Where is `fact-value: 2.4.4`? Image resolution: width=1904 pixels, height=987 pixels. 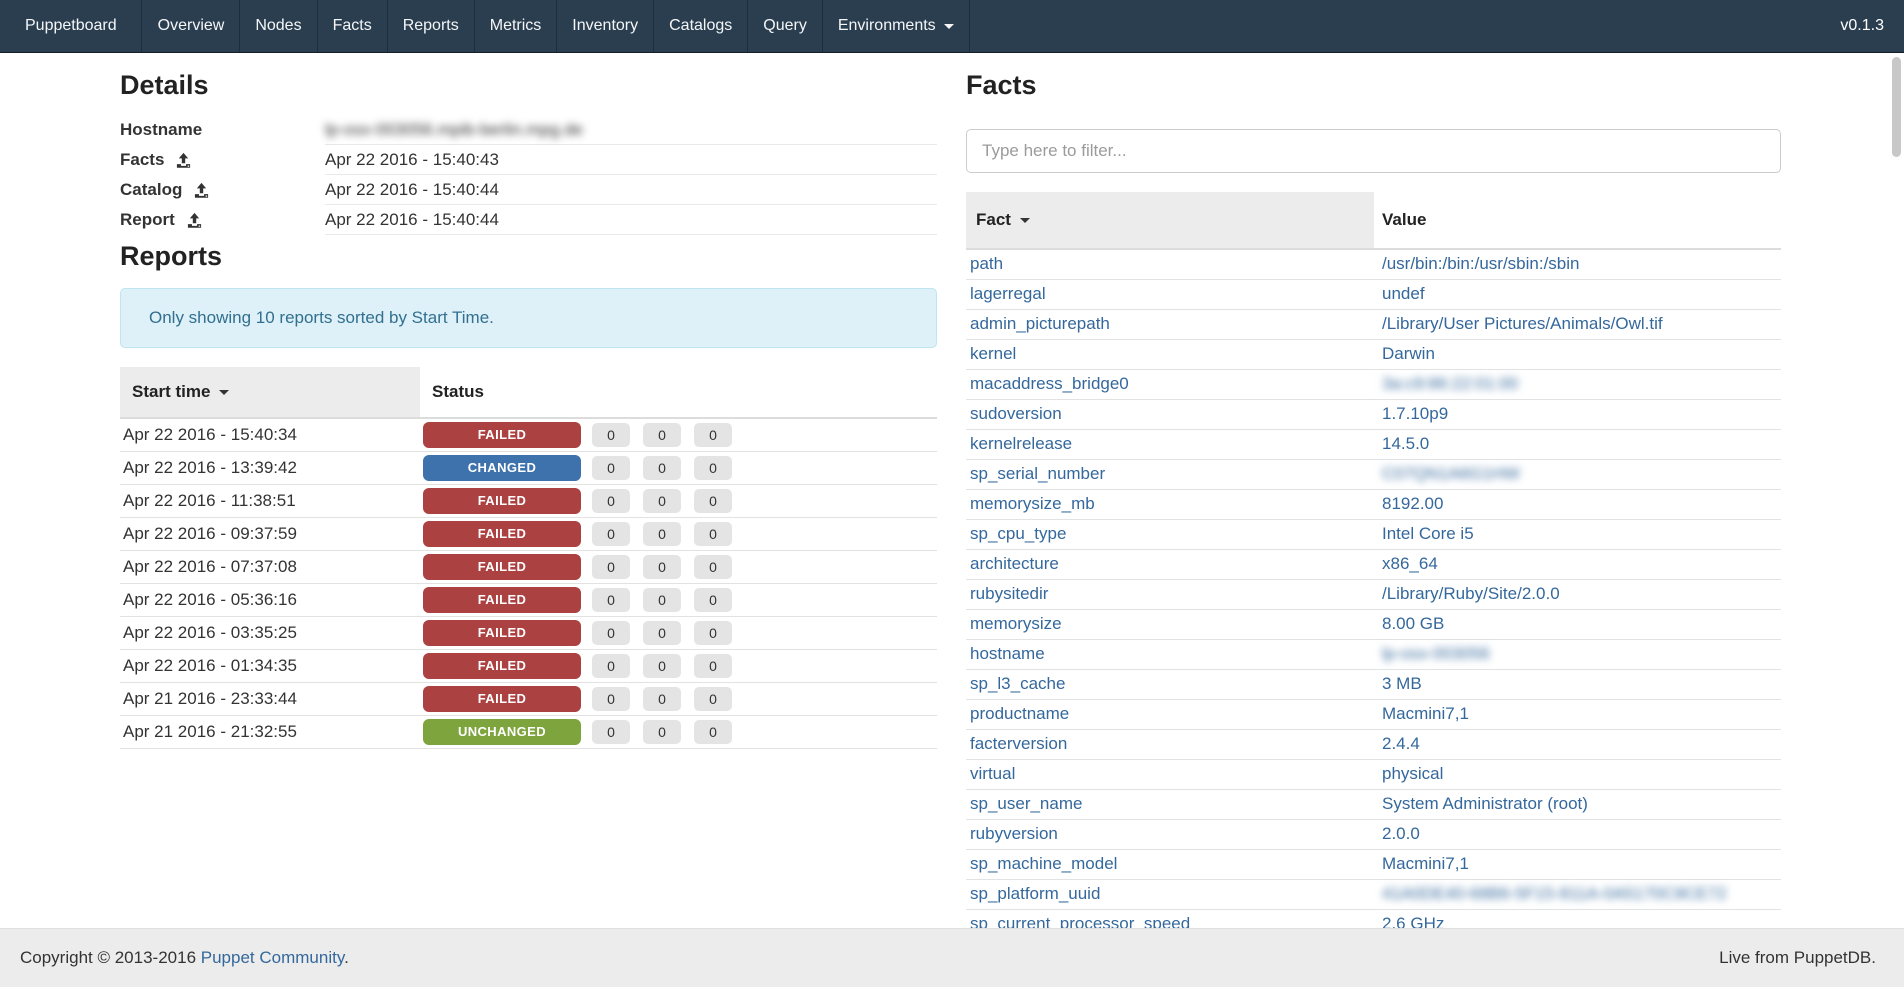
fact-value: 2.4.4 is located at coordinates (1401, 743).